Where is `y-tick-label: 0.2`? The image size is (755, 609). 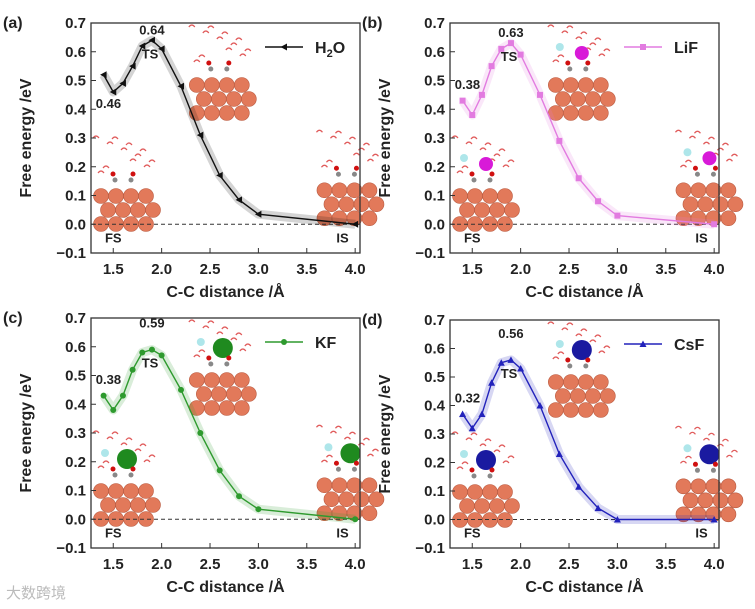 y-tick-label: 0.2 is located at coordinates (434, 167).